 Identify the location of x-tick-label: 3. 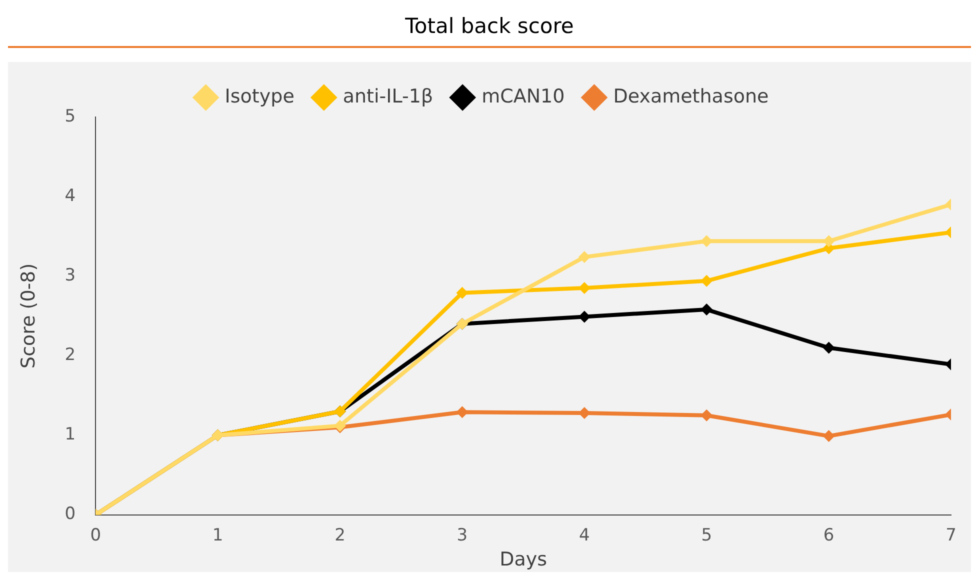
(462, 535).